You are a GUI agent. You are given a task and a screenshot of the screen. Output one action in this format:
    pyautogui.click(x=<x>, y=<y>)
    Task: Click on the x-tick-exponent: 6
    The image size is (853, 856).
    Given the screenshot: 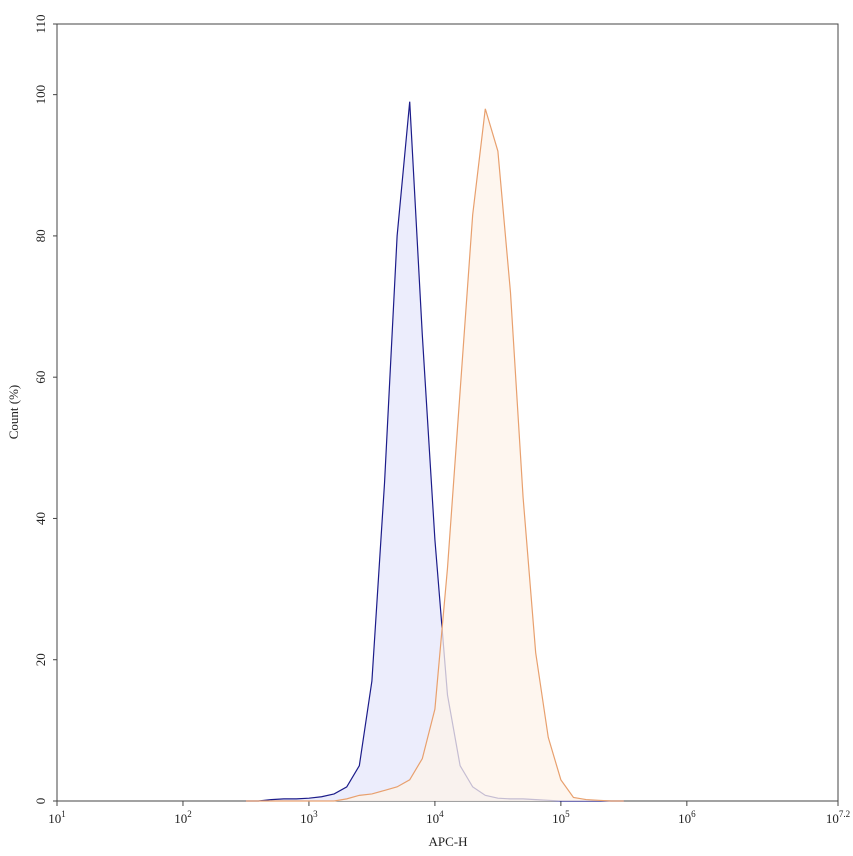 What is the action you would take?
    pyautogui.click(x=693, y=814)
    